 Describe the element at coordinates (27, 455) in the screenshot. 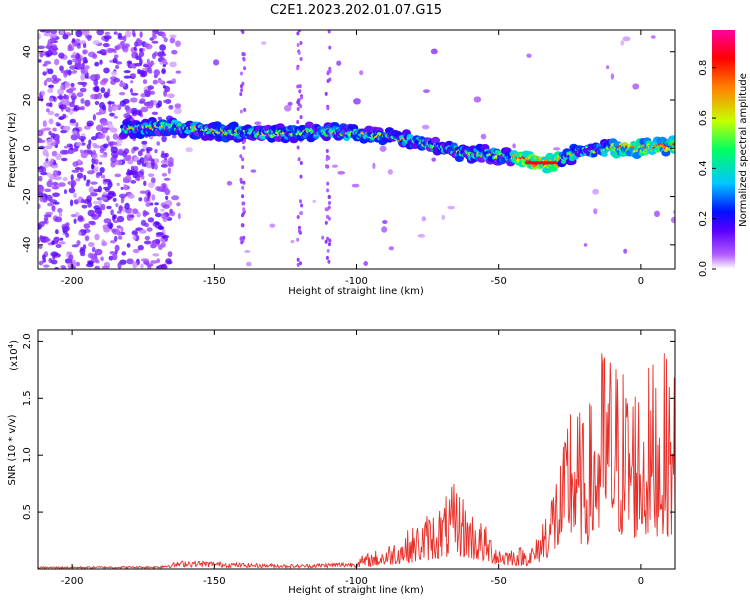

I see `y-tick-label: 1.0` at that location.